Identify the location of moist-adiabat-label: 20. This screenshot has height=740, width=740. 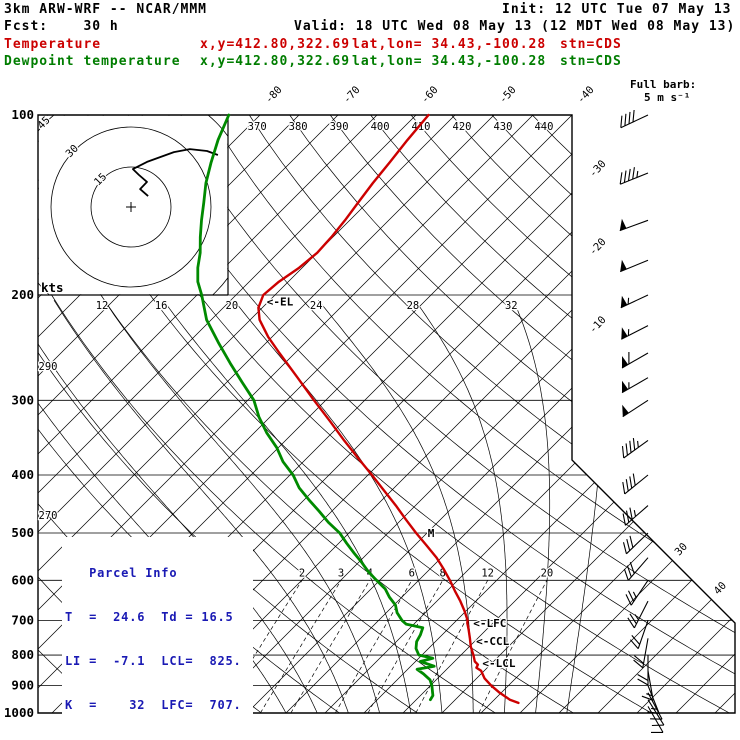
(232, 306).